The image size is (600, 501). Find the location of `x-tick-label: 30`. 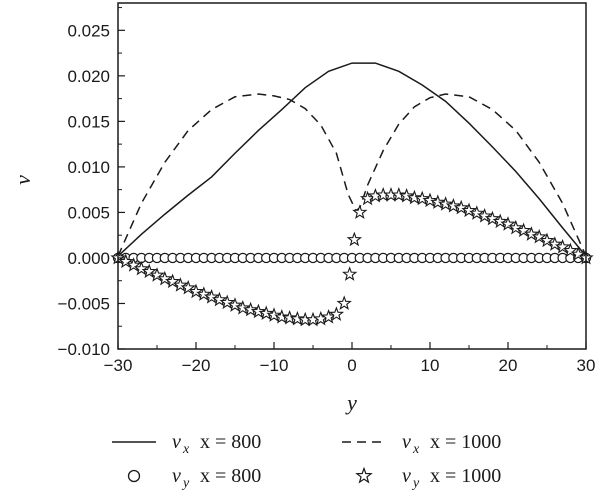

x-tick-label: 30 is located at coordinates (586, 365).